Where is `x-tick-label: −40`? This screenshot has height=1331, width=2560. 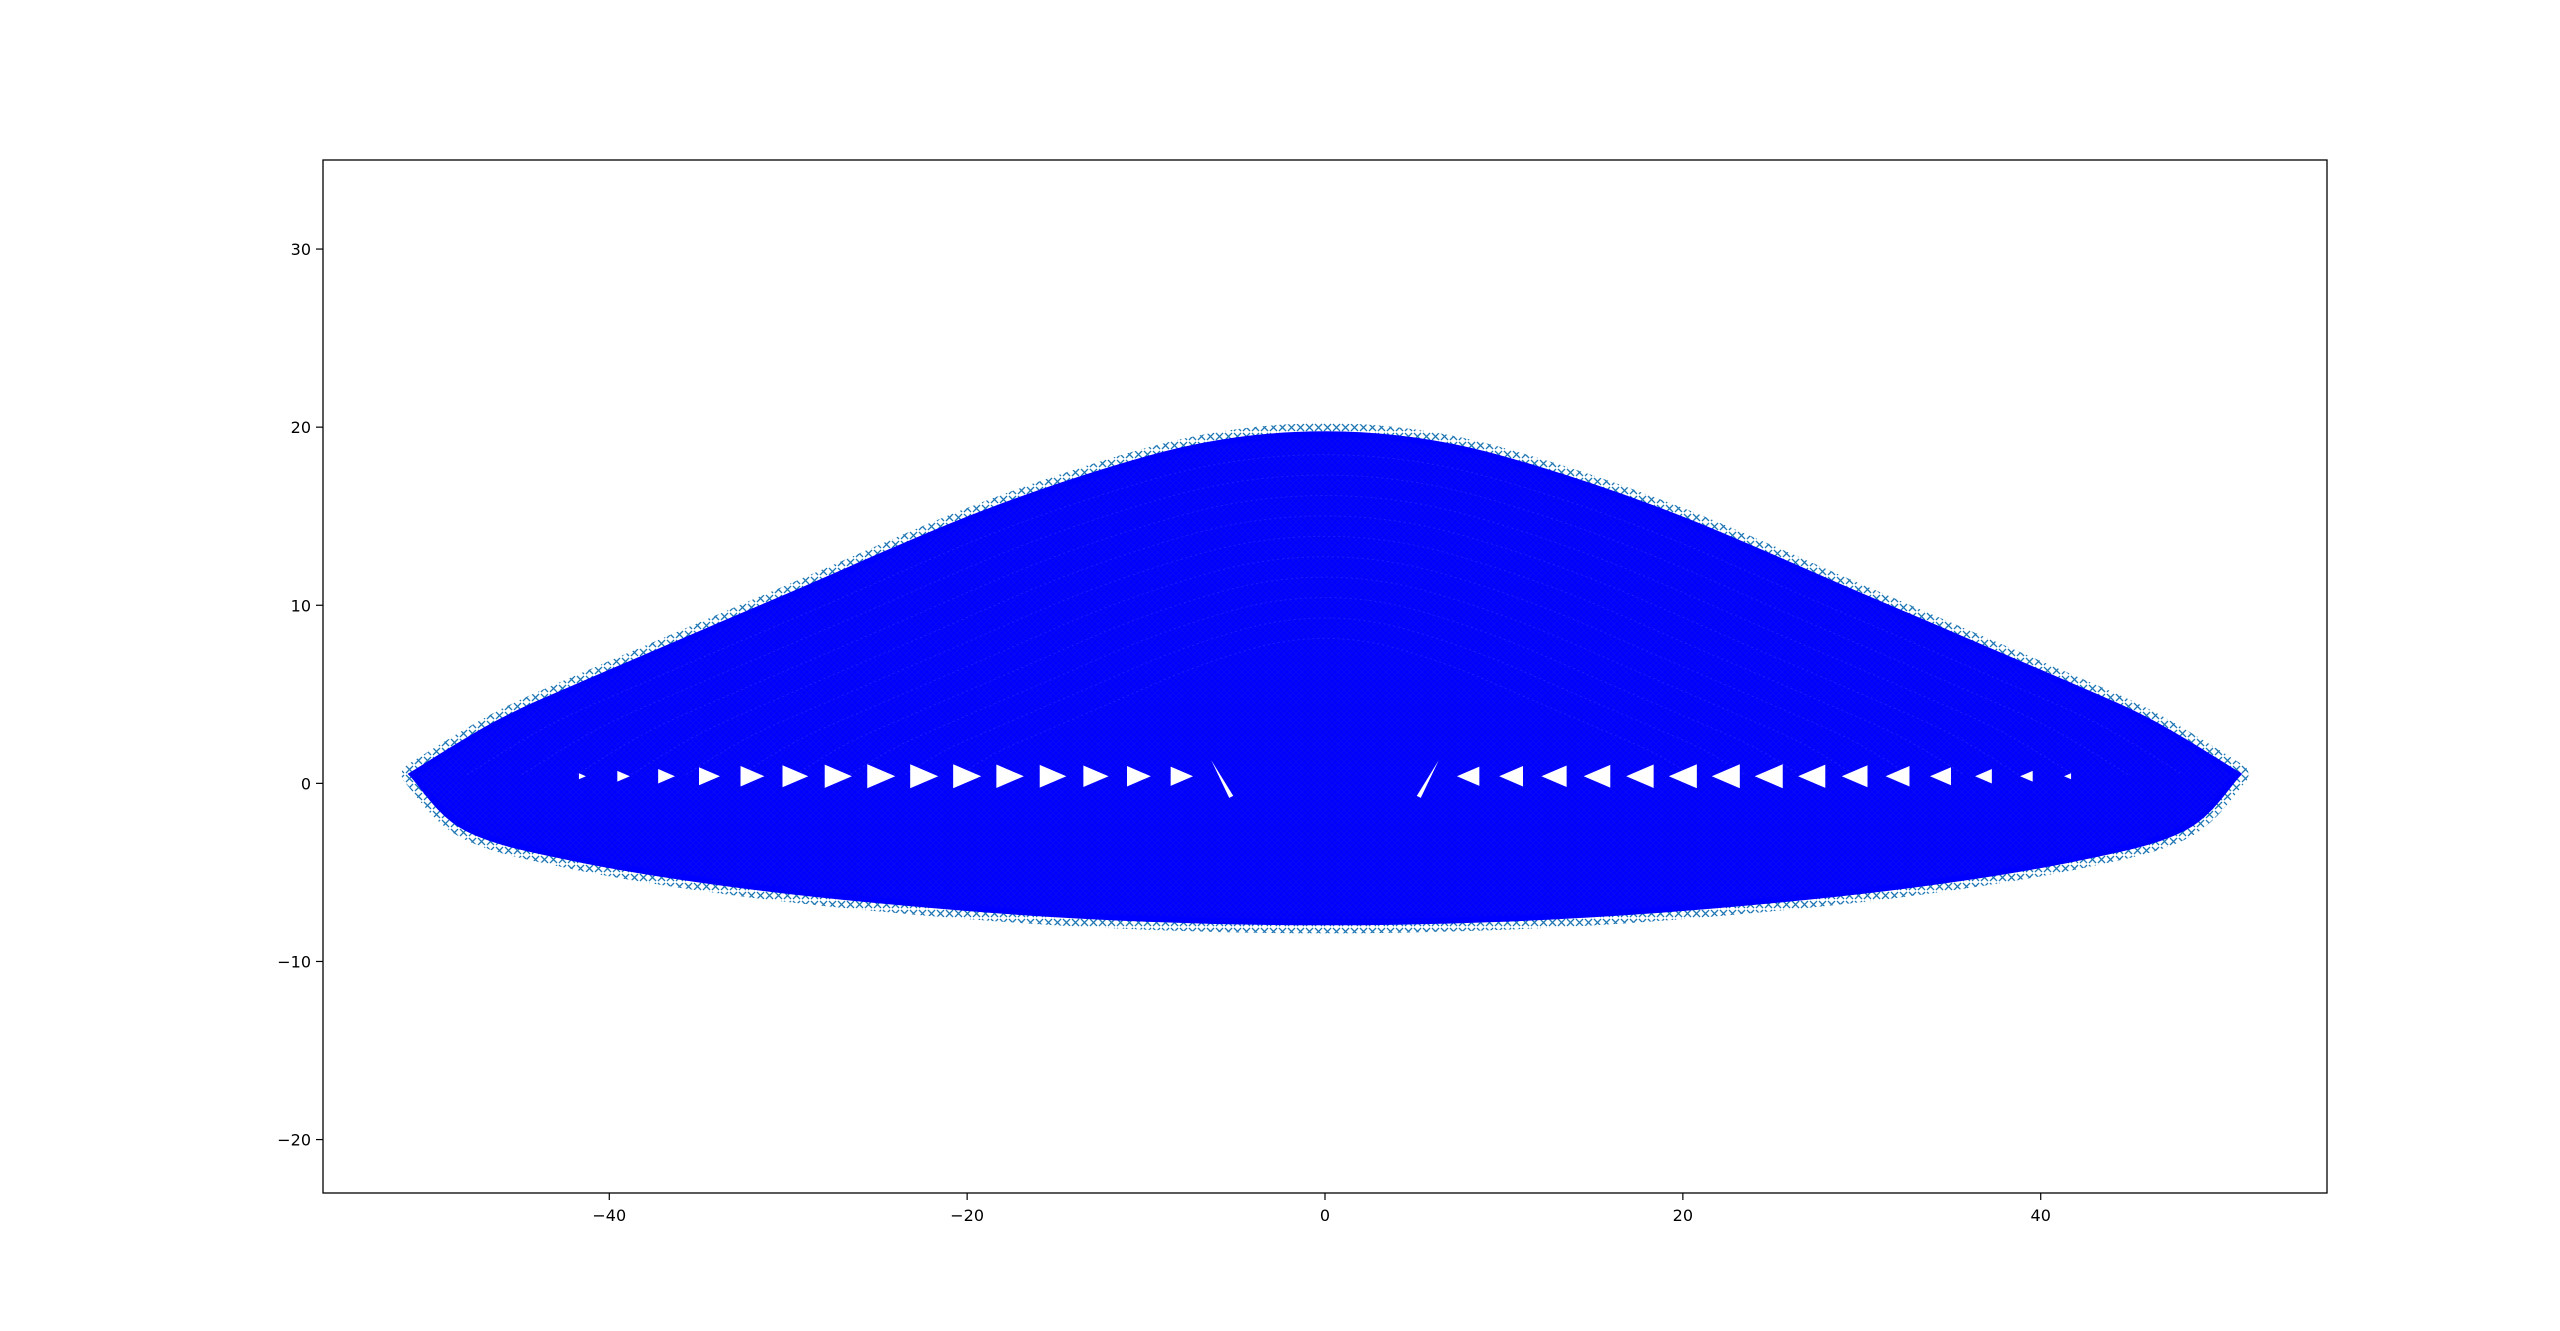
x-tick-label: −40 is located at coordinates (609, 1215).